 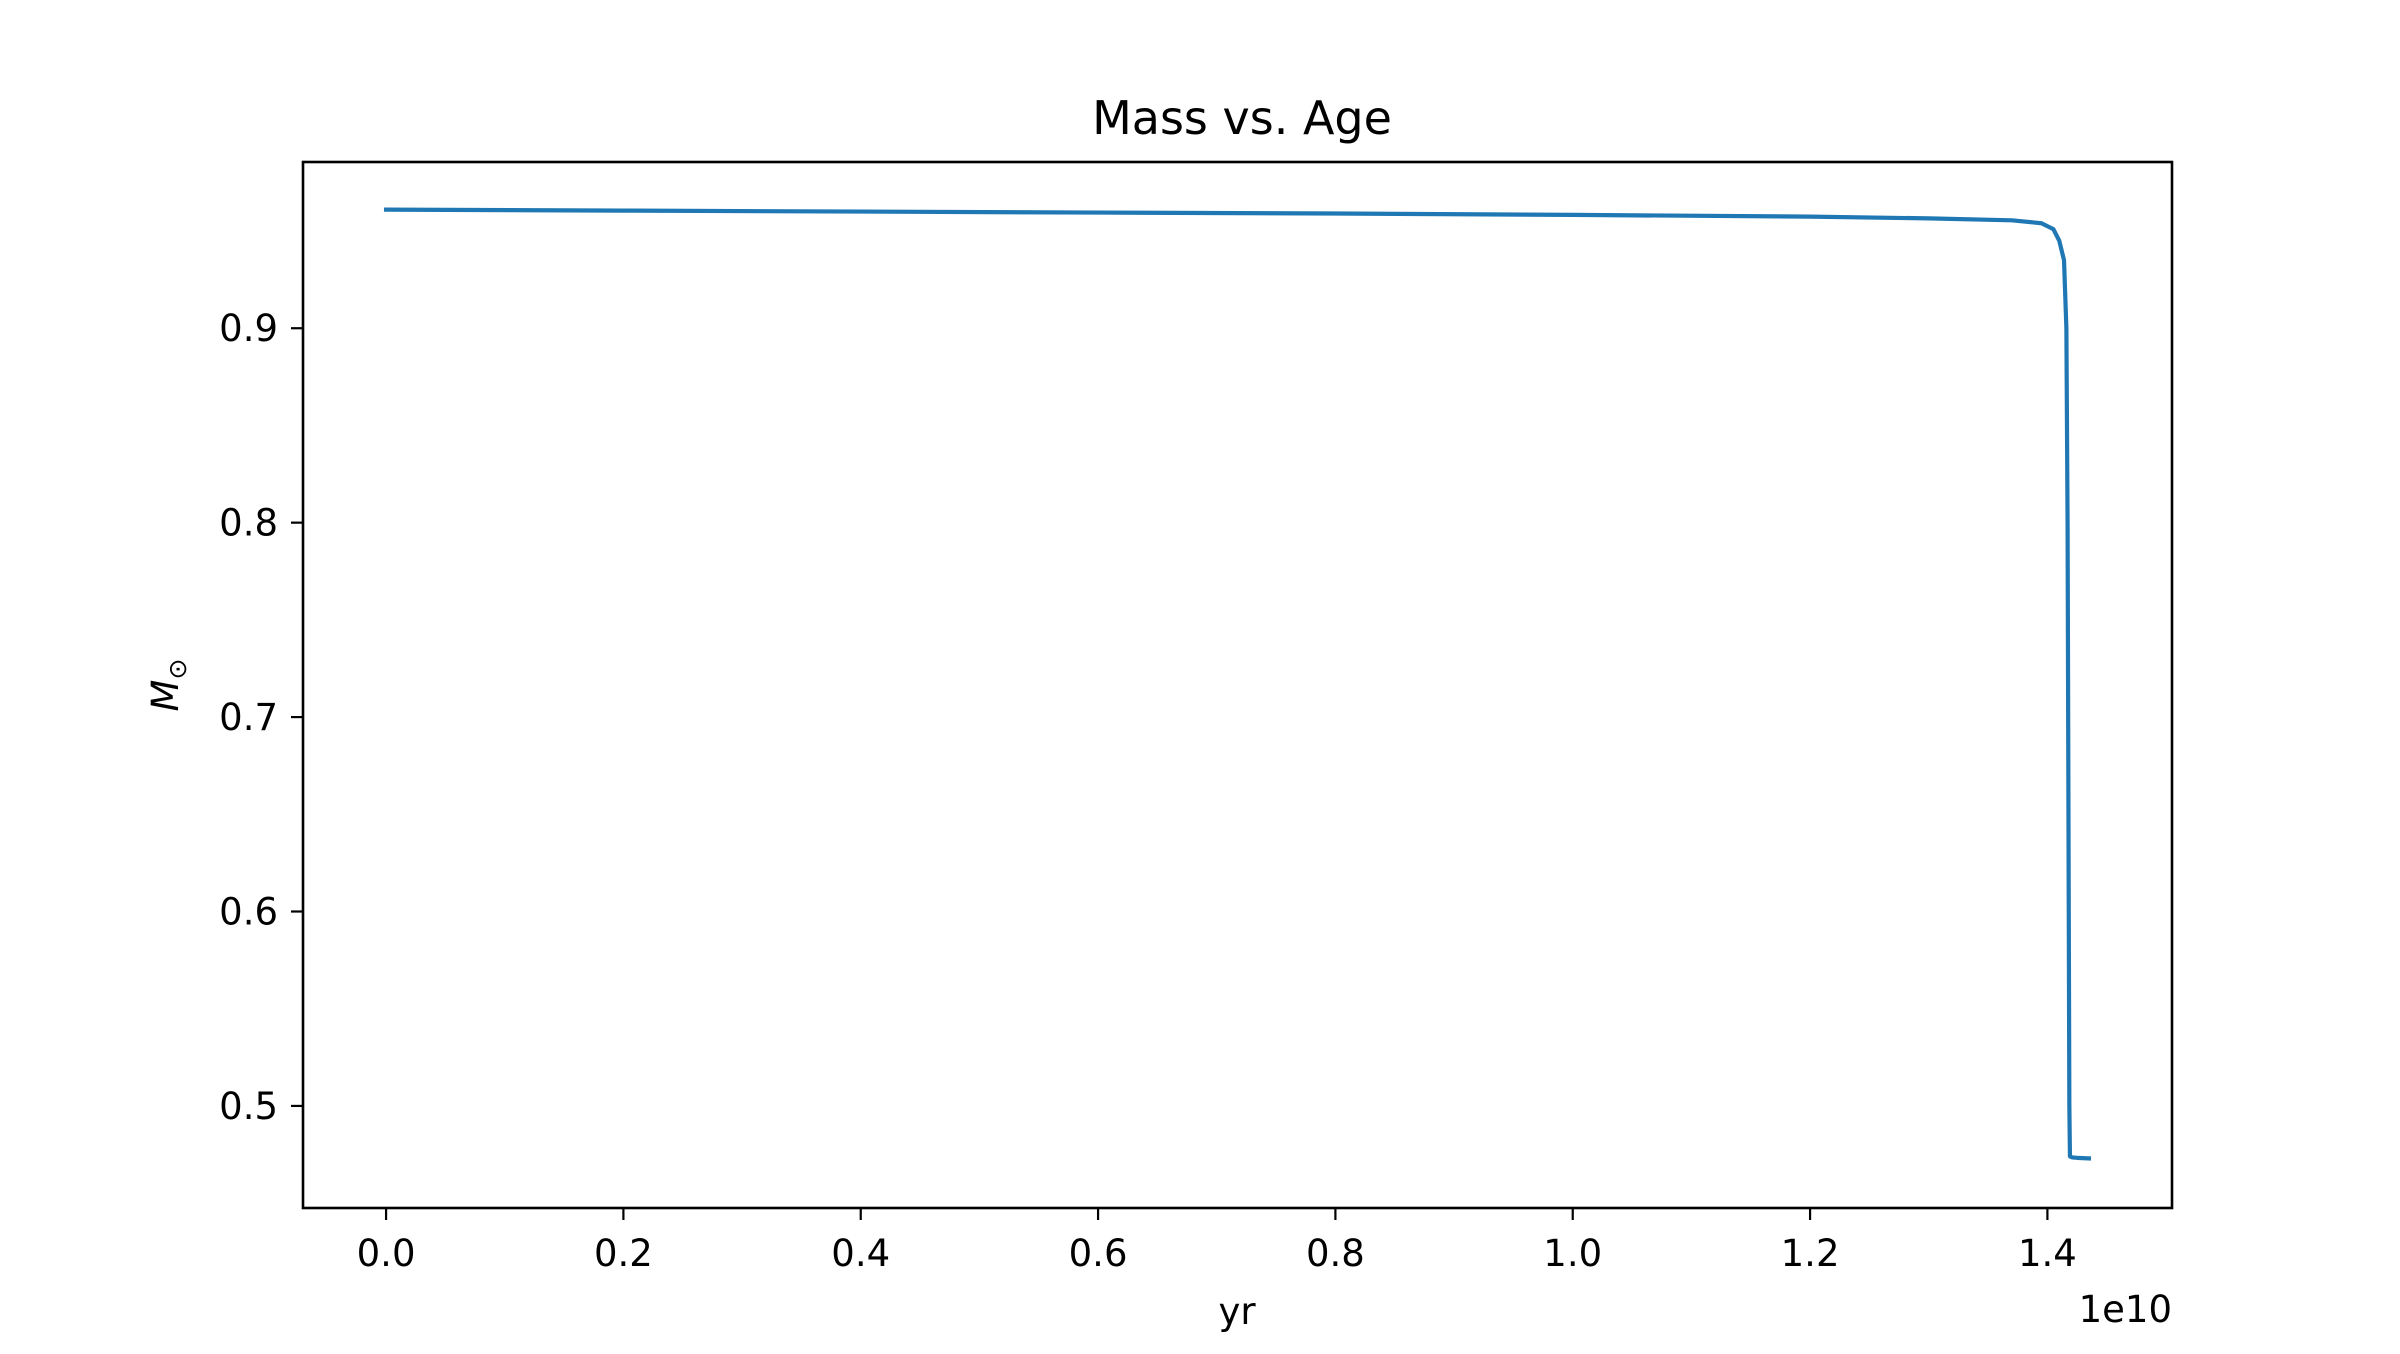 What do you see at coordinates (248, 328) in the screenshot?
I see `y-tick-label: 0.9` at bounding box center [248, 328].